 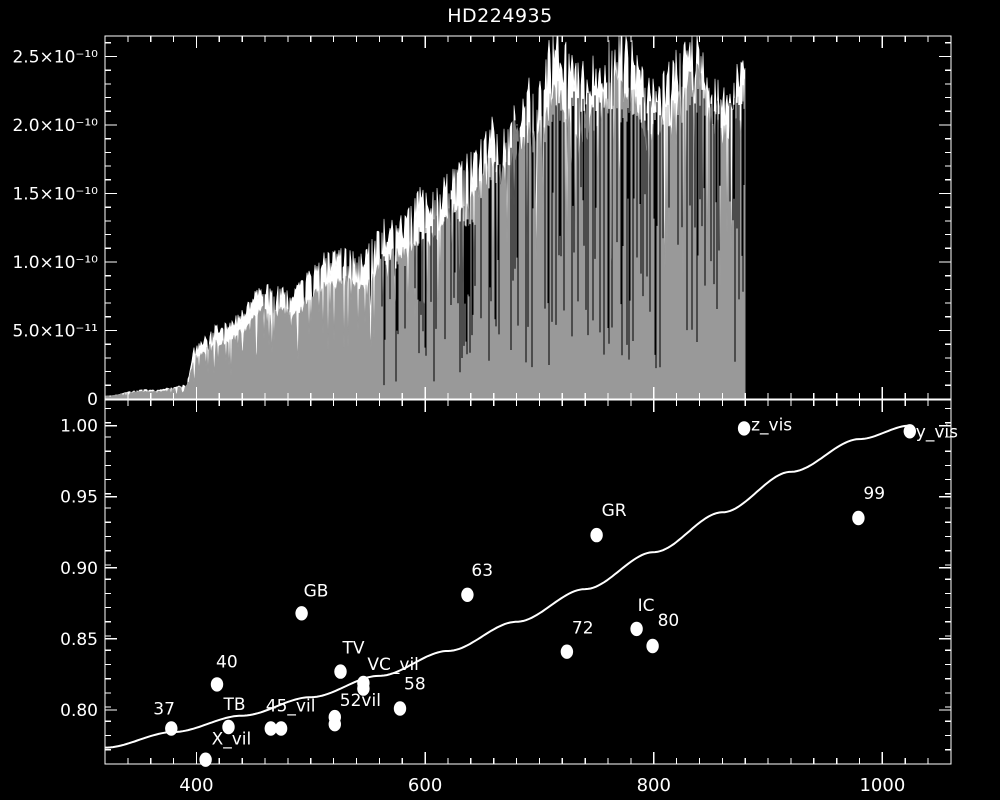 What do you see at coordinates (92, 400) in the screenshot?
I see `svg-text: 0` at bounding box center [92, 400].